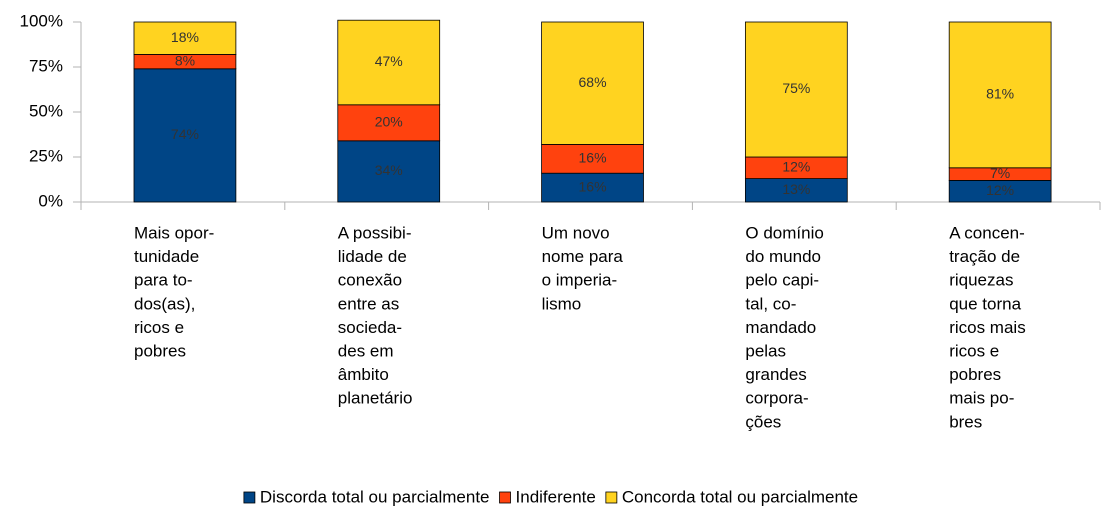  Describe the element at coordinates (50, 200) in the screenshot. I see `y-tick-label: 0%` at that location.